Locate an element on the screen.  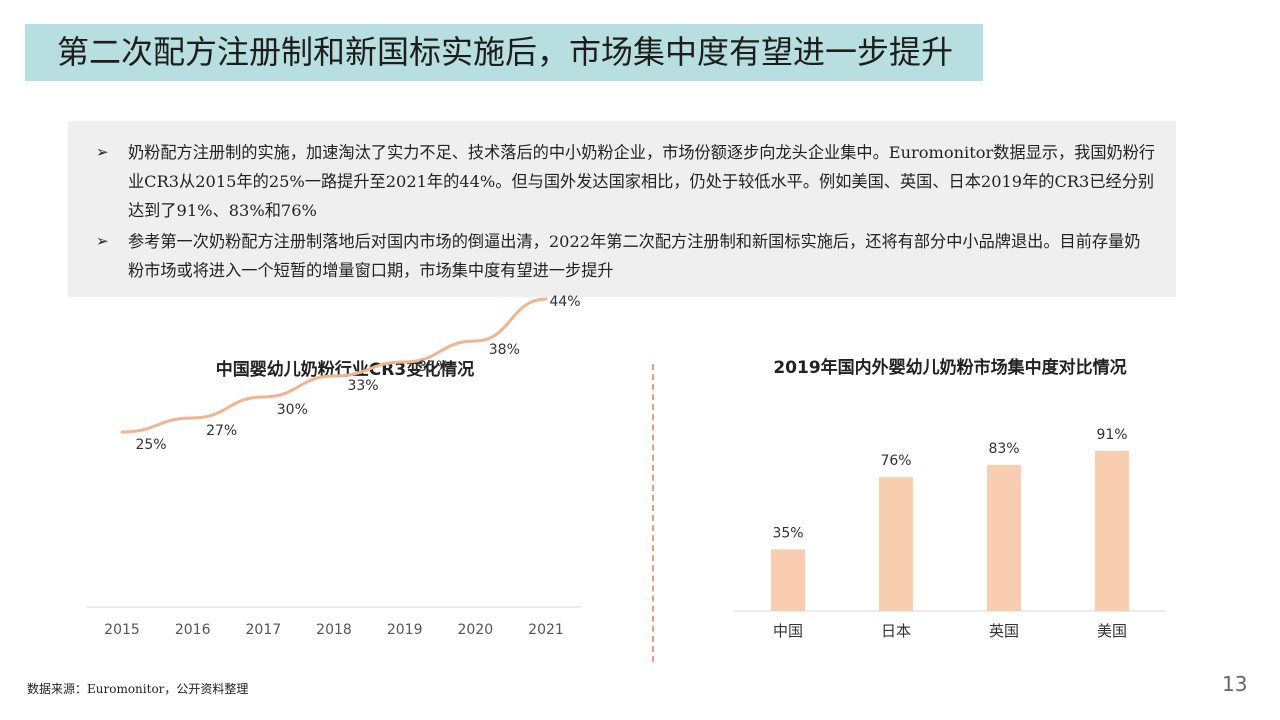
data-label: 76% is located at coordinates (895, 461).